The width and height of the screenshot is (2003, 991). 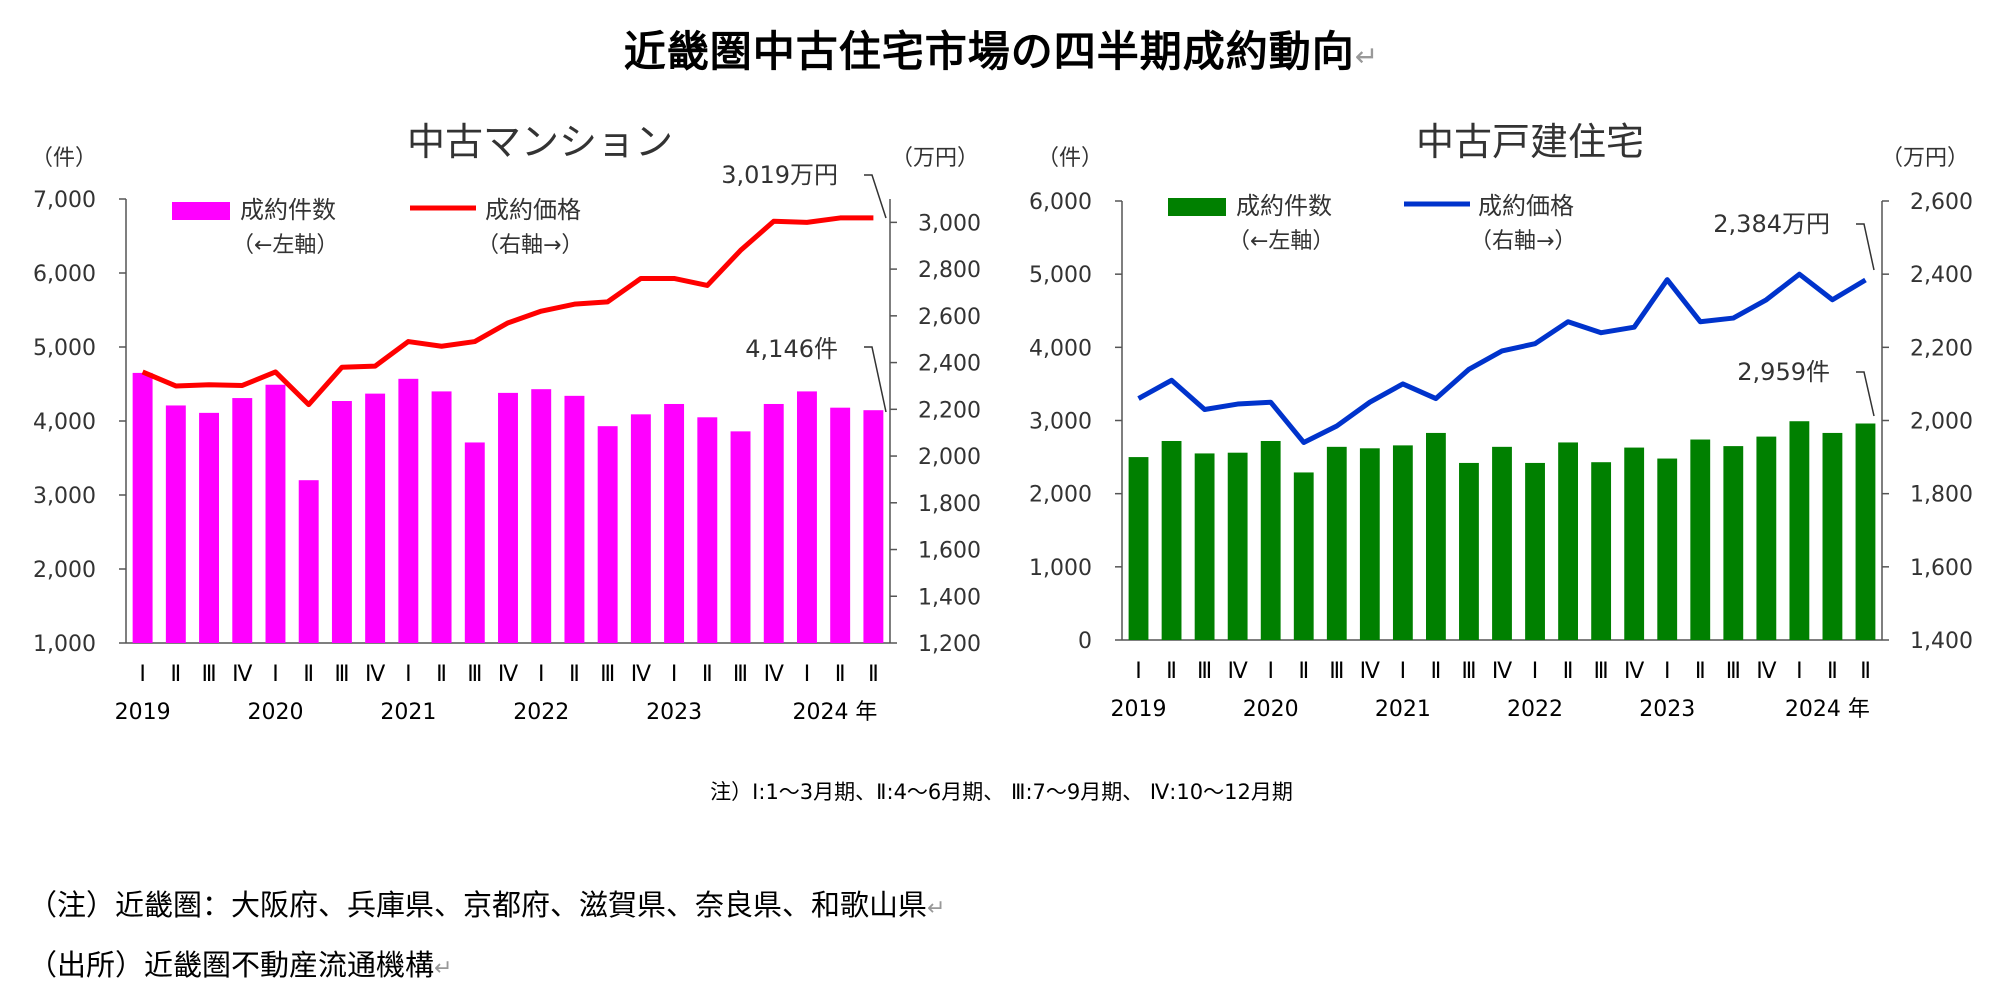 I want to click on mansion-left-tick-label: 5,000, so click(x=64, y=348).